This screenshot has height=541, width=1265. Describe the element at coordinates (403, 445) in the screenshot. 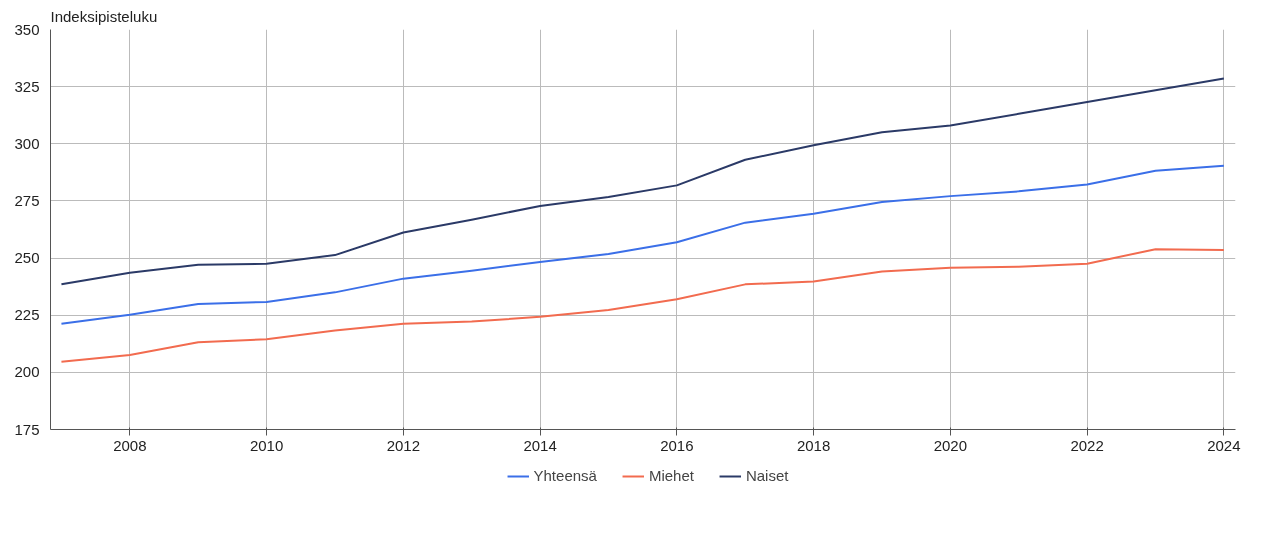

I see `x-tick-label: 2012` at that location.